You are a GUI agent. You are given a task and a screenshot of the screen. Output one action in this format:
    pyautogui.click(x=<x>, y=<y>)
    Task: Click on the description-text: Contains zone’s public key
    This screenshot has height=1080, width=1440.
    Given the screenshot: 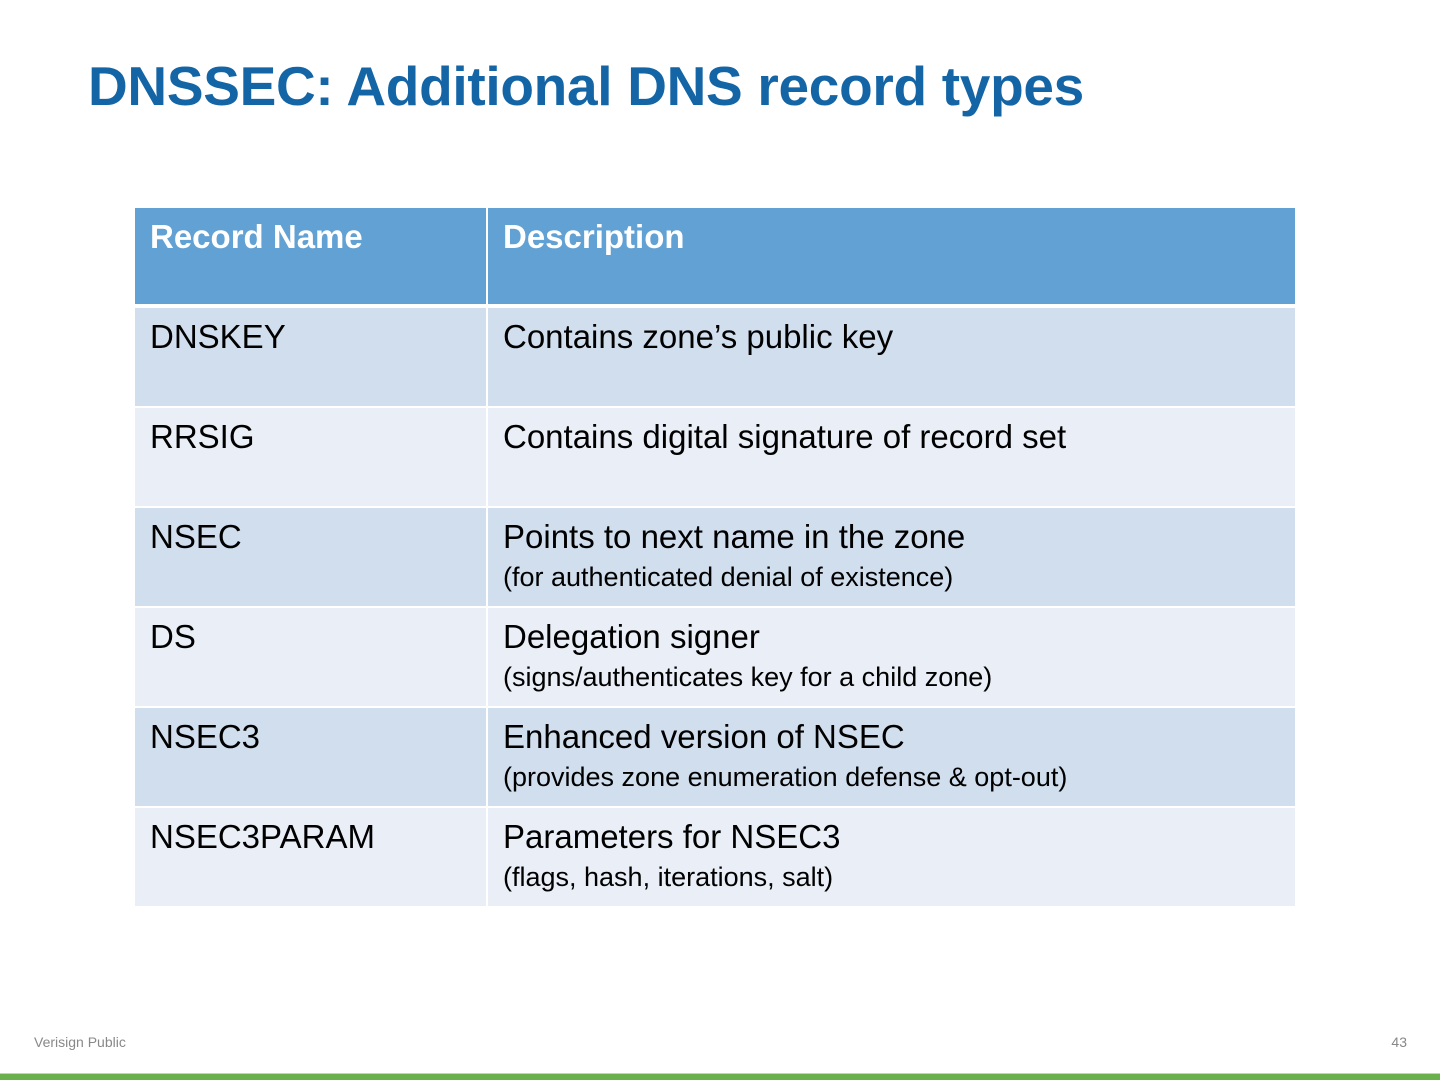 What is the action you would take?
    pyautogui.click(x=698, y=336)
    